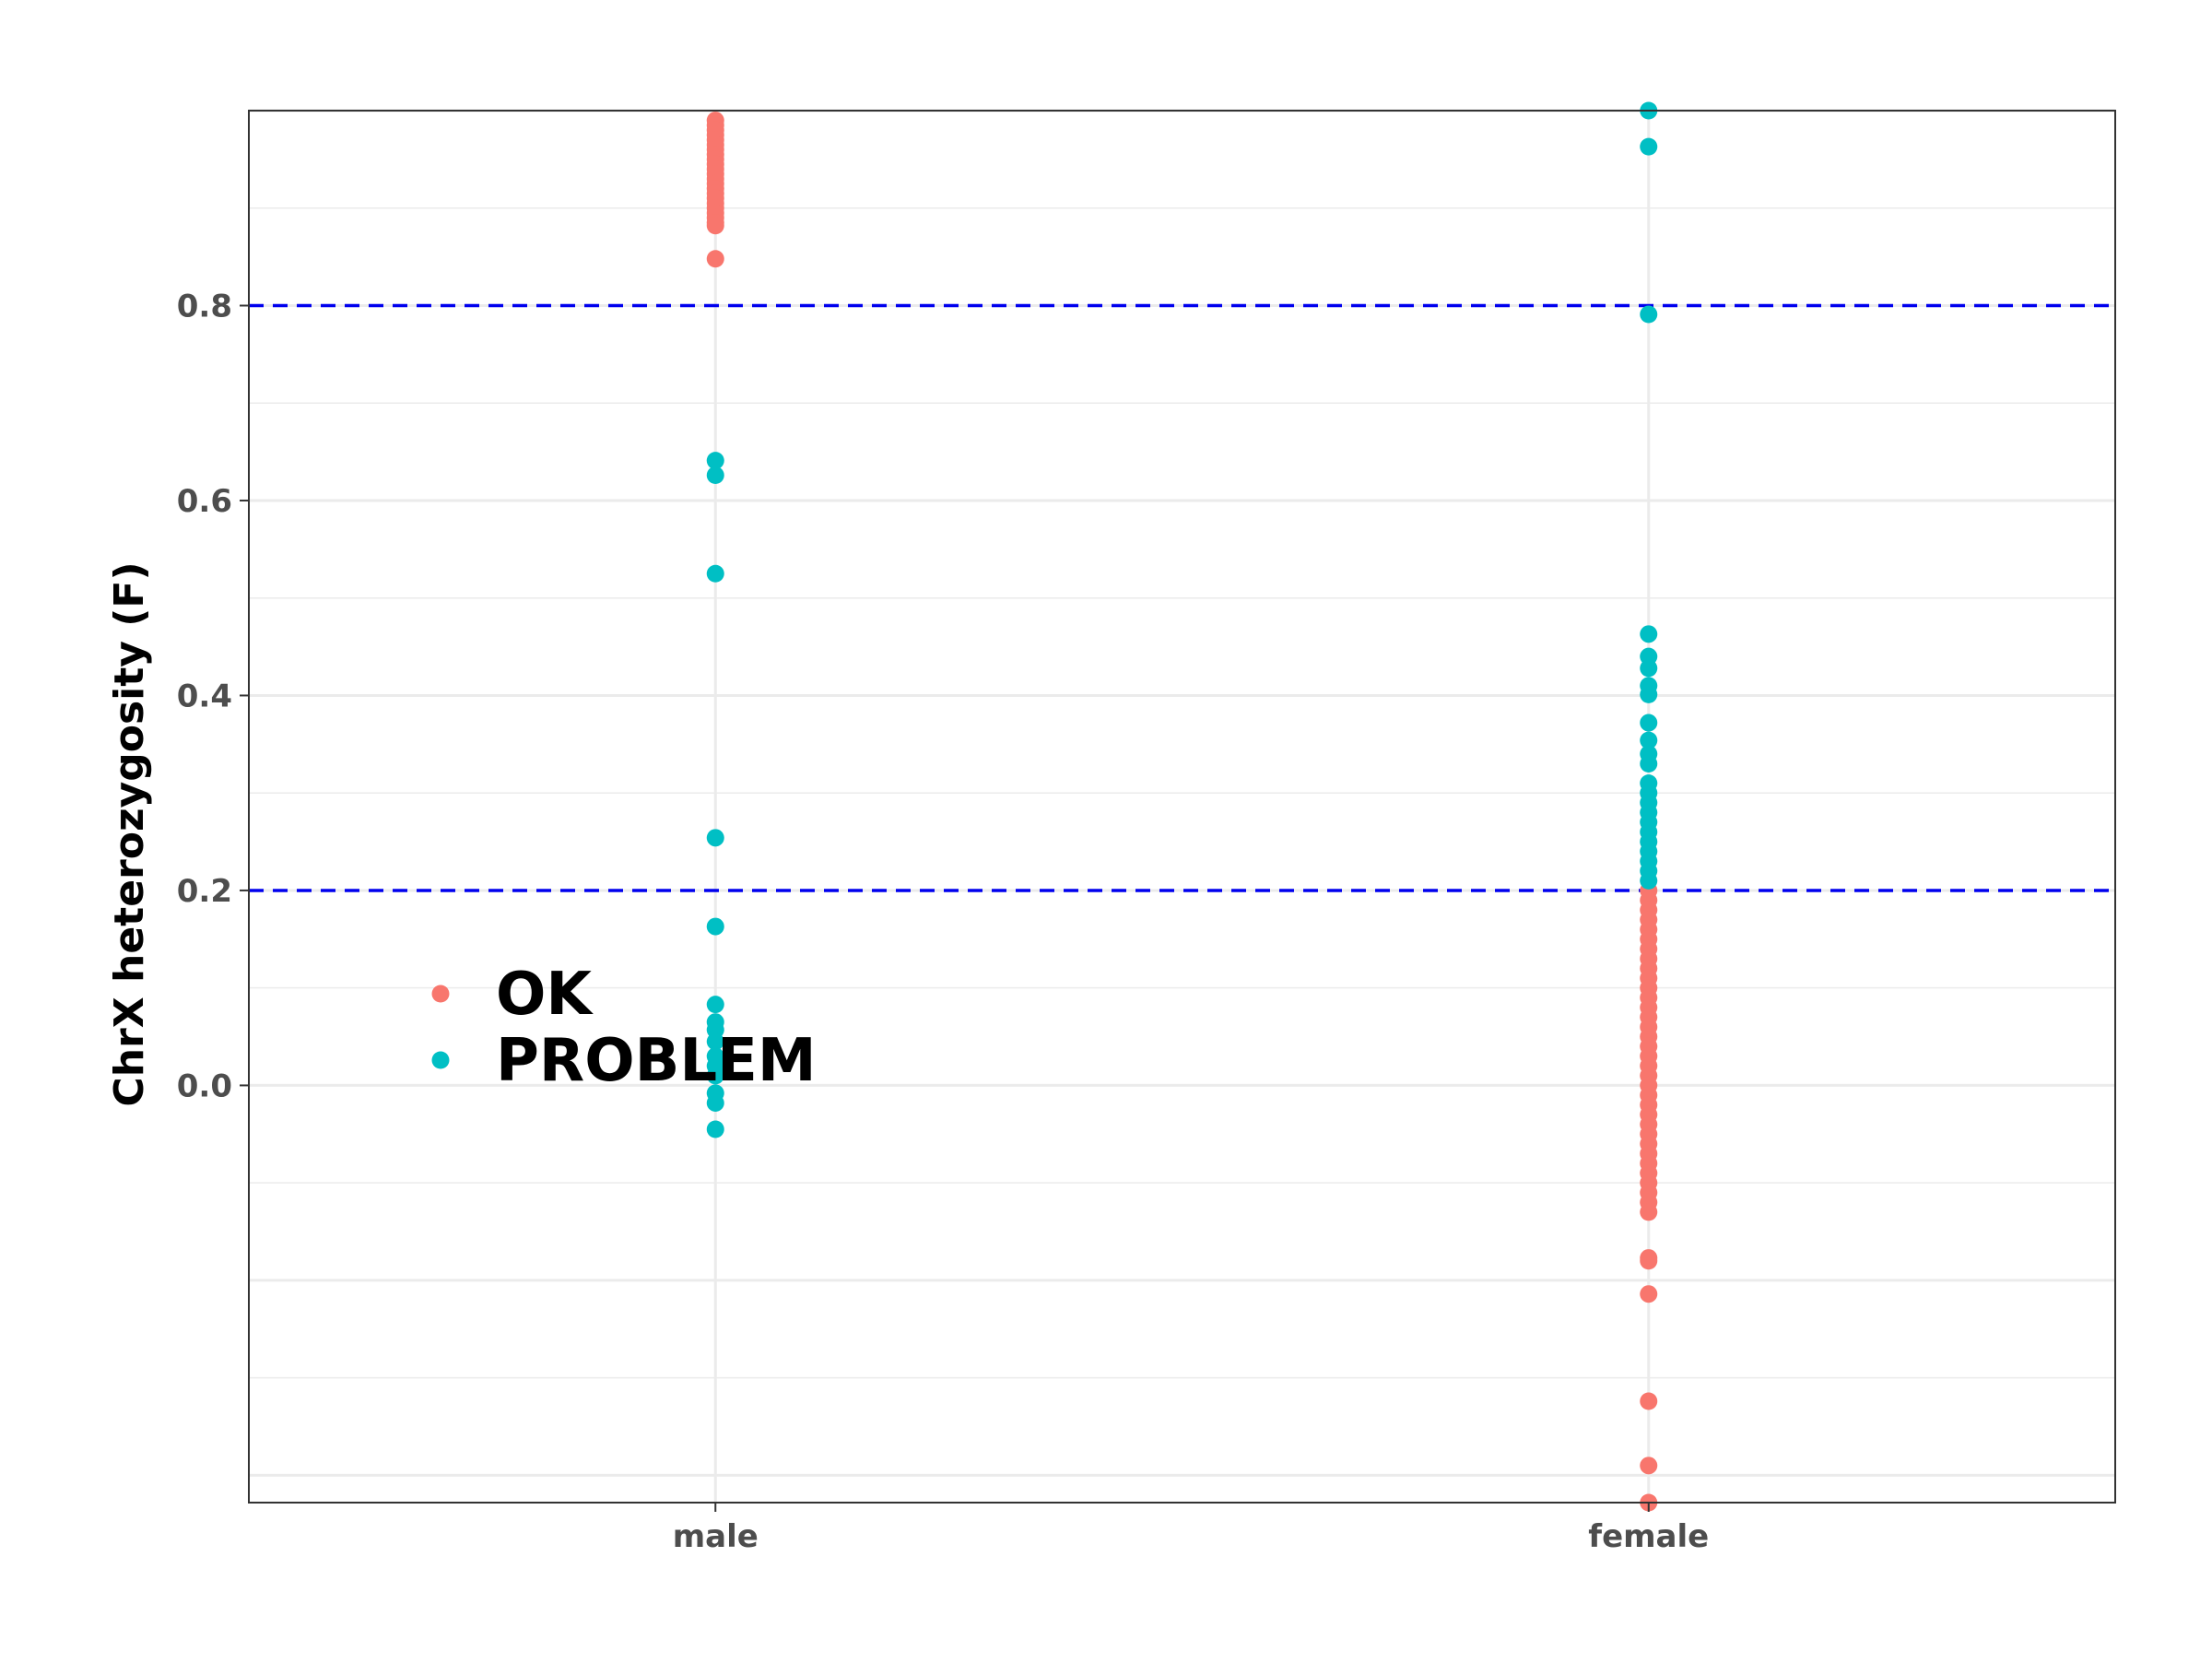 The image size is (2212, 1663). Describe the element at coordinates (204, 306) in the screenshot. I see `y-tick-label: 0.8` at that location.